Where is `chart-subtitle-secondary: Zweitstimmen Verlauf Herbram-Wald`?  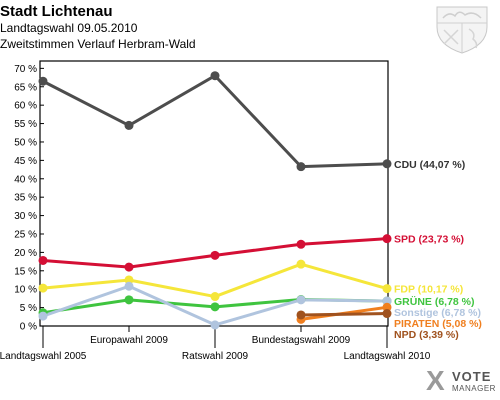
chart-subtitle-secondary: Zweitstimmen Verlauf Herbram-Wald is located at coordinates (98, 44).